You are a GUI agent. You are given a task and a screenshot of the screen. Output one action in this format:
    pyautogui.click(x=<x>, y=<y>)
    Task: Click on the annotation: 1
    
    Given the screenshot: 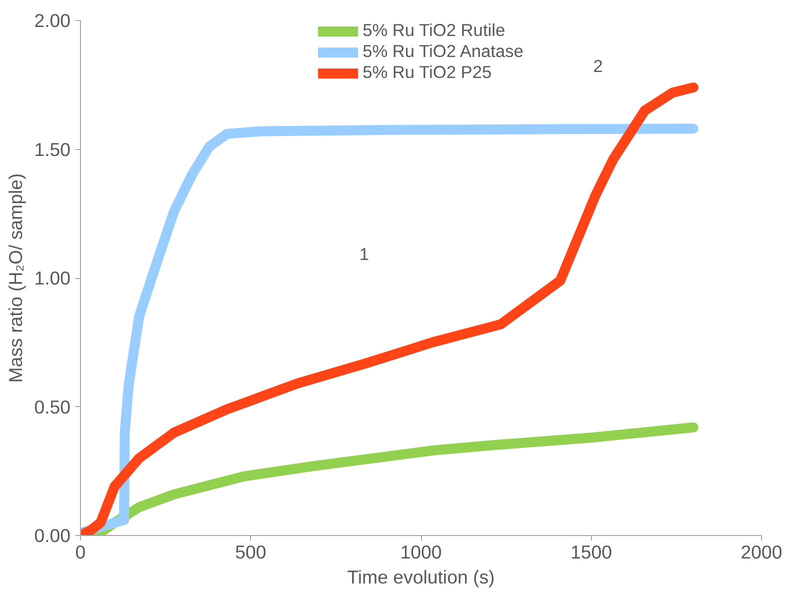 What is the action you would take?
    pyautogui.click(x=364, y=254)
    